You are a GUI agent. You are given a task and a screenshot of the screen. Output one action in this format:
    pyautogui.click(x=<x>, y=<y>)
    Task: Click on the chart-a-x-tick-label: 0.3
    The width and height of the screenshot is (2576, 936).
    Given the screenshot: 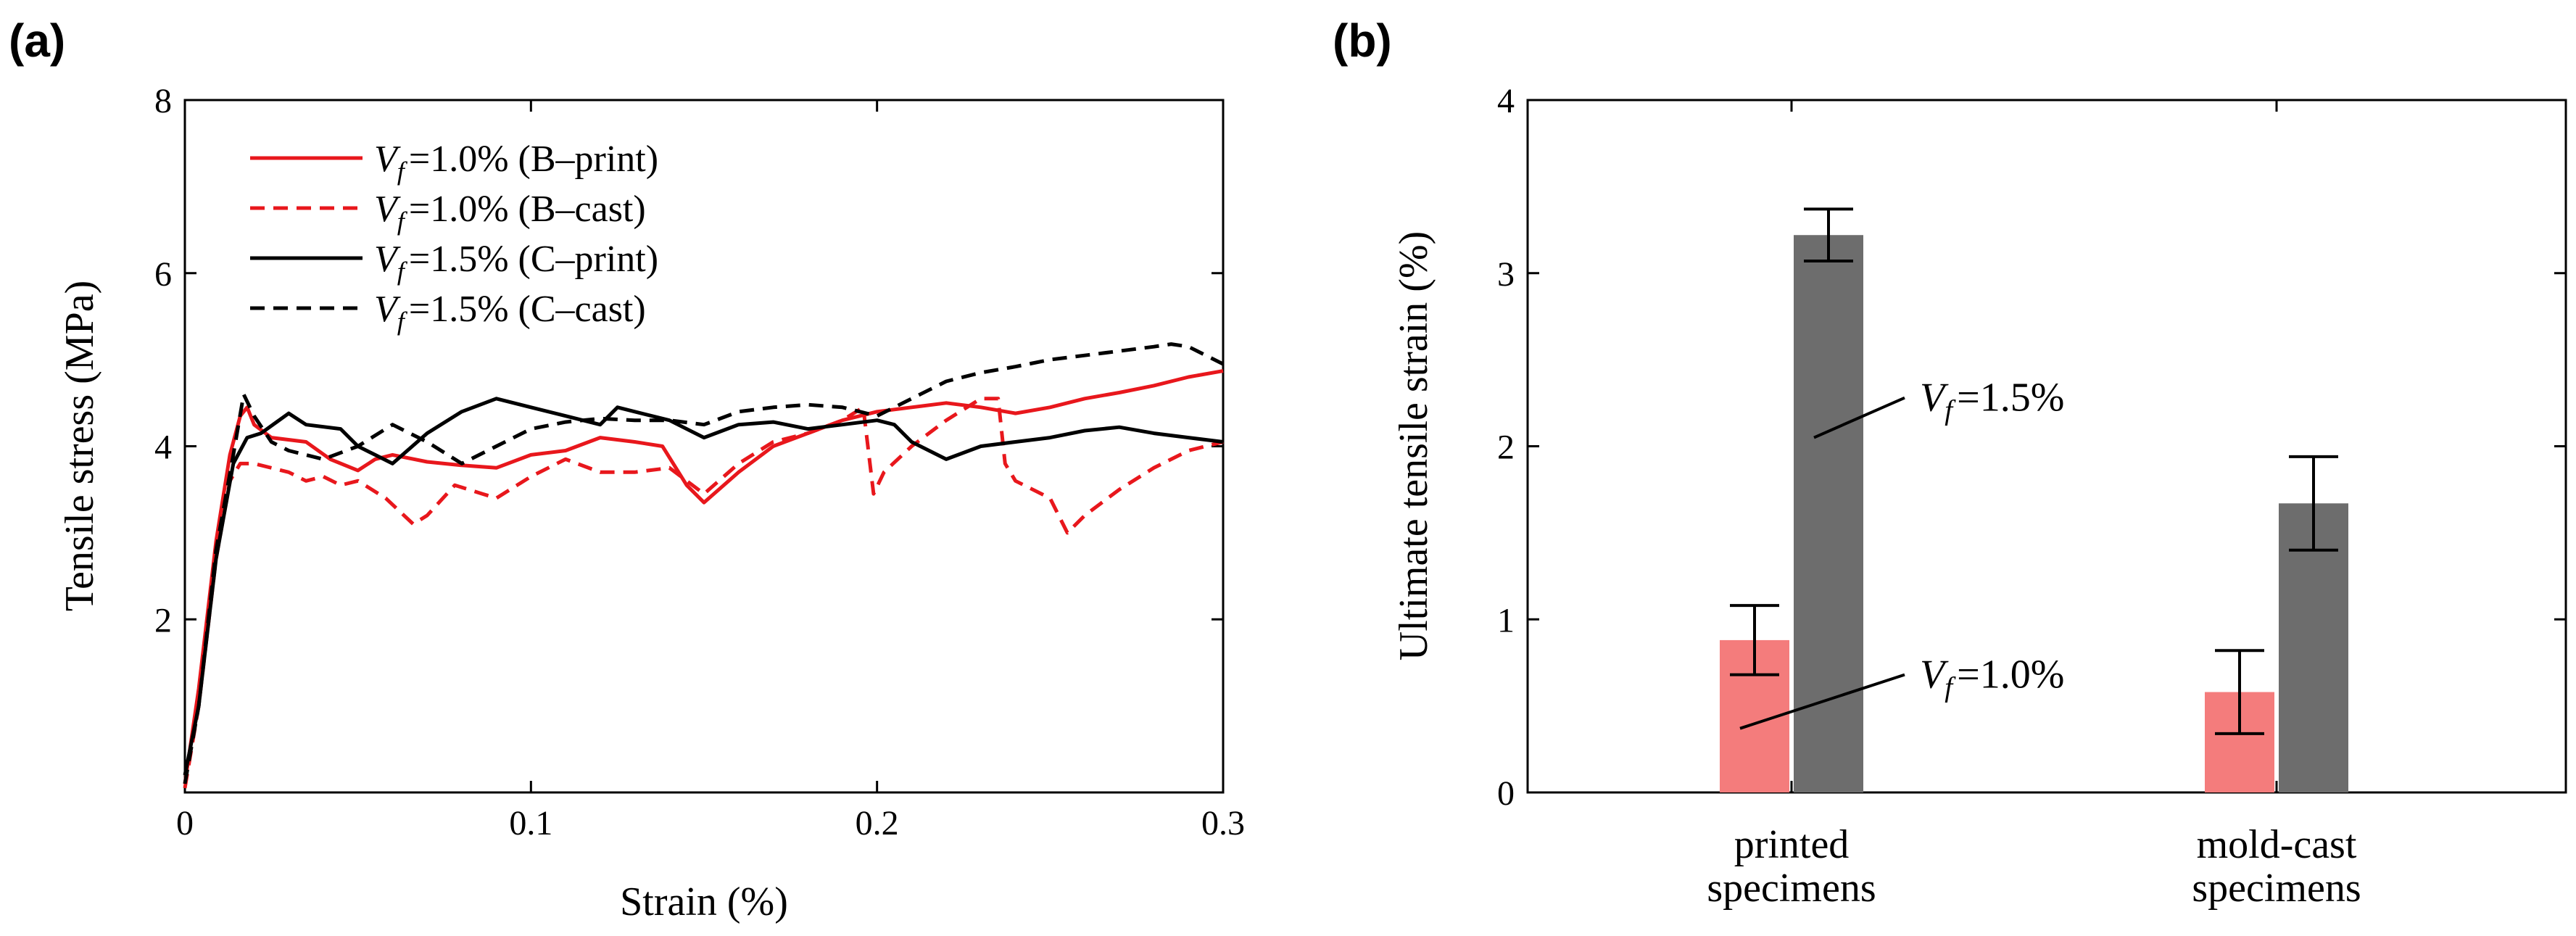 What is the action you would take?
    pyautogui.click(x=1223, y=823)
    